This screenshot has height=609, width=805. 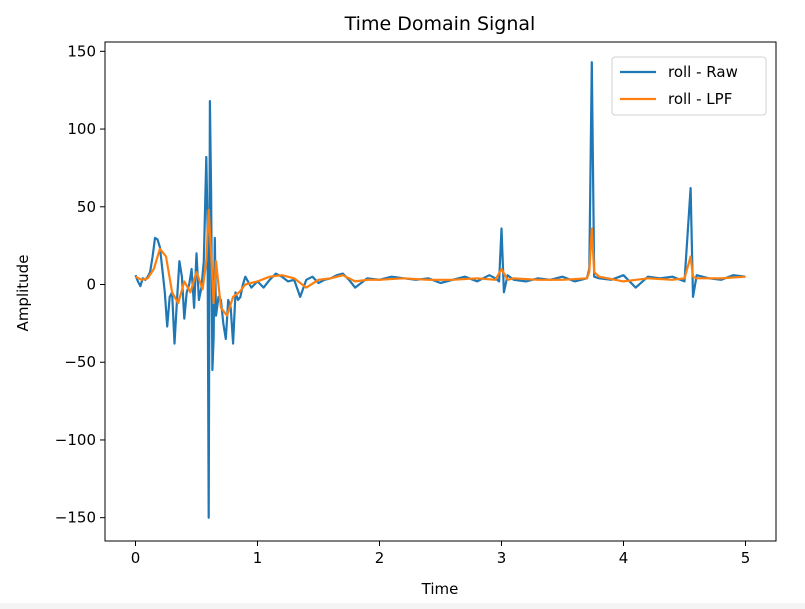 What do you see at coordinates (440, 589) in the screenshot?
I see `x-axis-label: Time` at bounding box center [440, 589].